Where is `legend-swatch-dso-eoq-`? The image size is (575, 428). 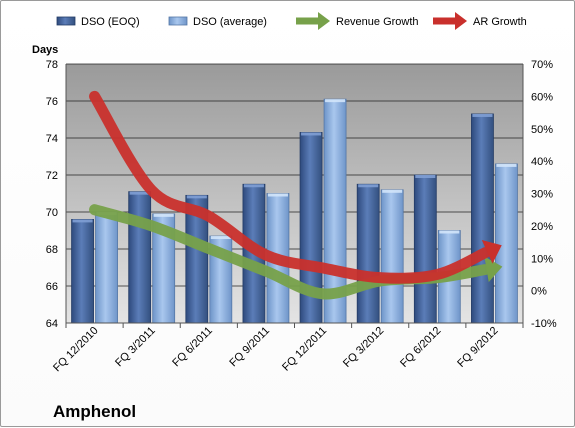
legend-swatch-dso-eoq- is located at coordinates (66, 21).